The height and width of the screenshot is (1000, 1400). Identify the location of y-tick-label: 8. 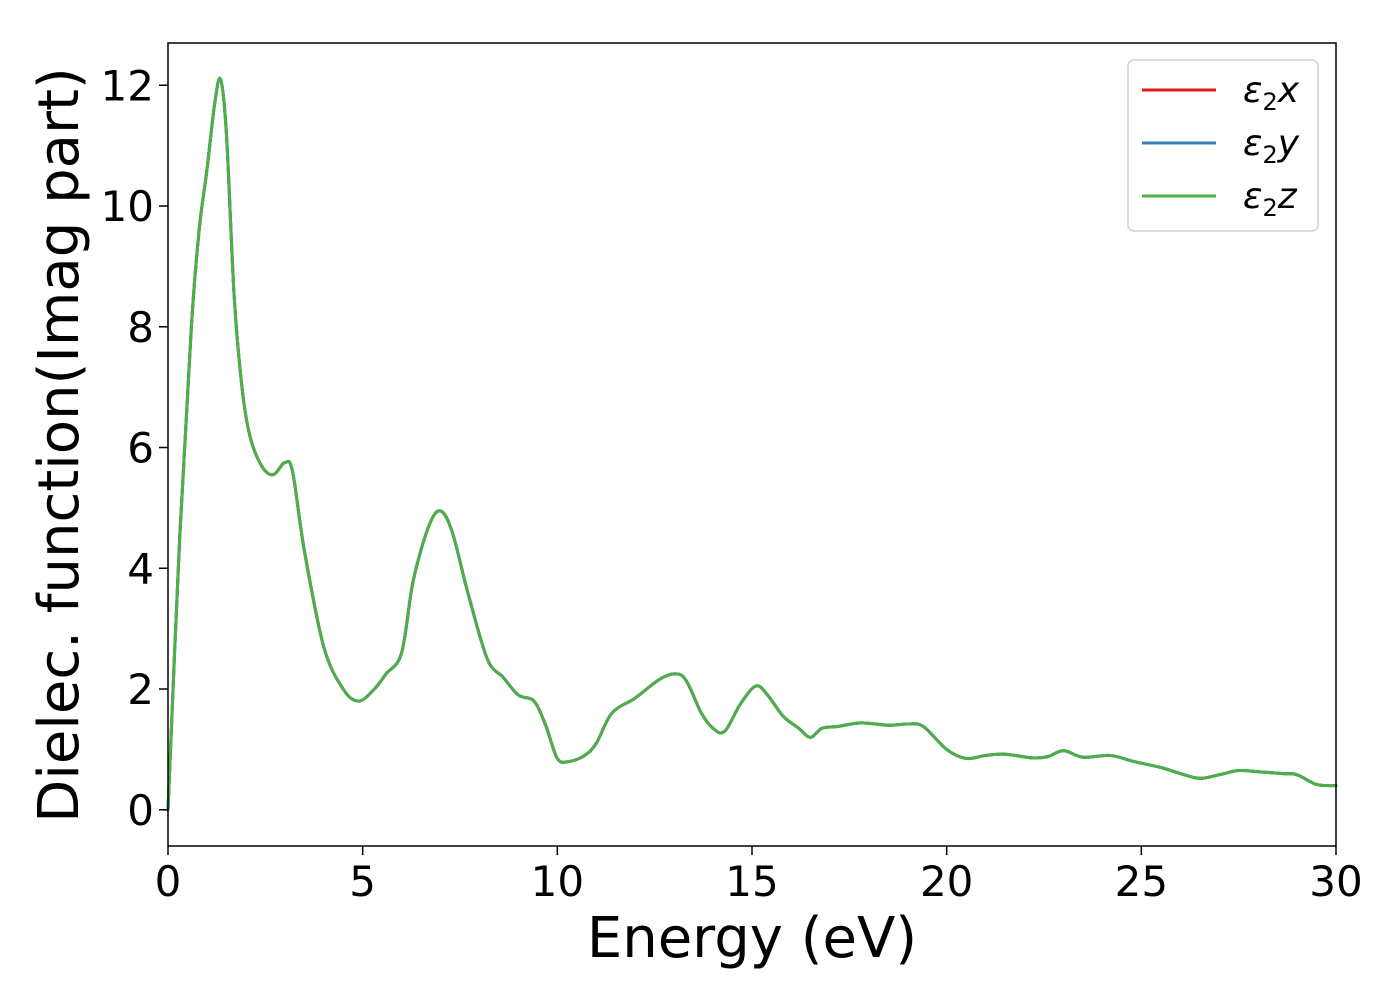
(140, 327).